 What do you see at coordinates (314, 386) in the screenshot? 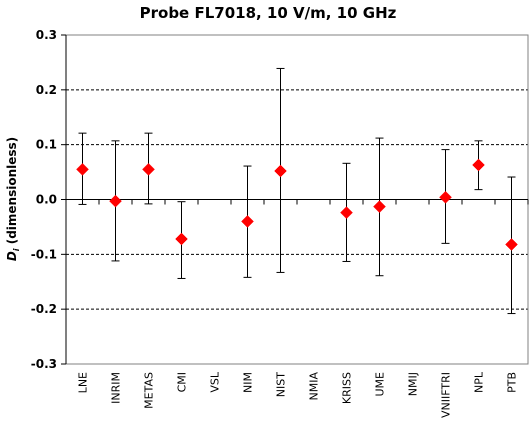
I see `x-tick-label: NMIA` at bounding box center [314, 386].